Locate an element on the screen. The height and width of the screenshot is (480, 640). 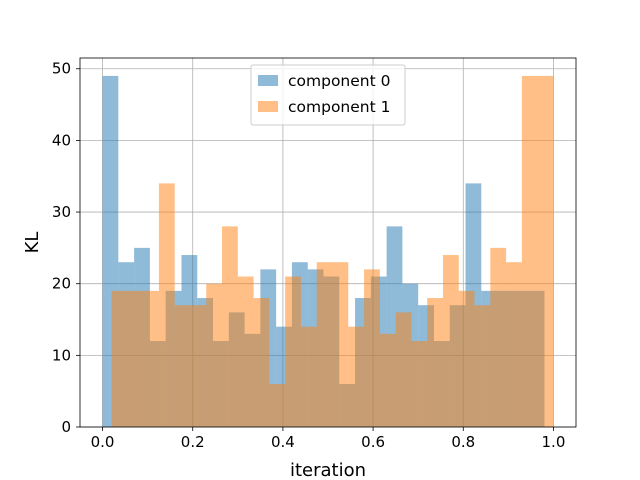
legend-label-component-1: component 1 is located at coordinates (339, 107).